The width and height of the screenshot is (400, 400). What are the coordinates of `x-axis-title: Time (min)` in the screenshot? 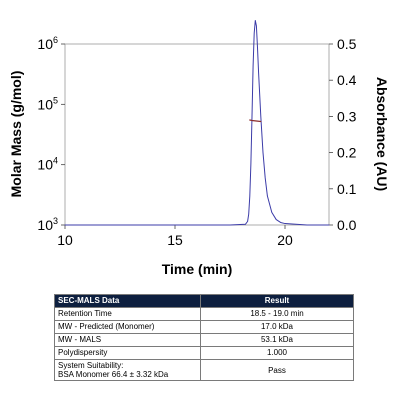 It's located at (197, 269).